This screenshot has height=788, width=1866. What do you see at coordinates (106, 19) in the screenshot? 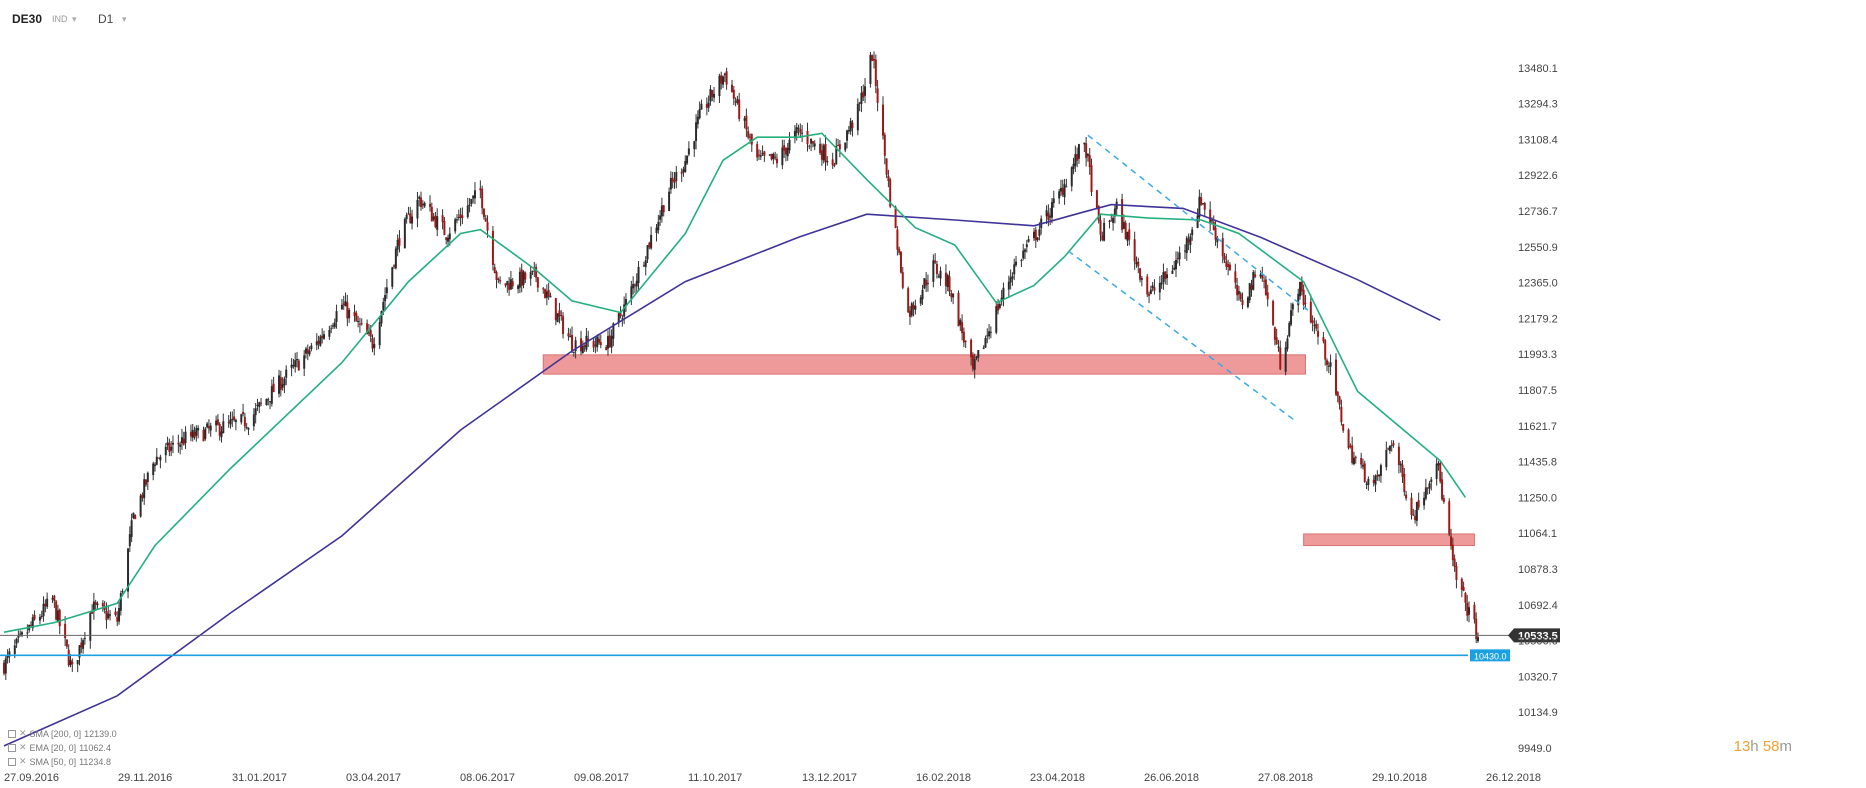
I see `timeframe-label: D1` at bounding box center [106, 19].